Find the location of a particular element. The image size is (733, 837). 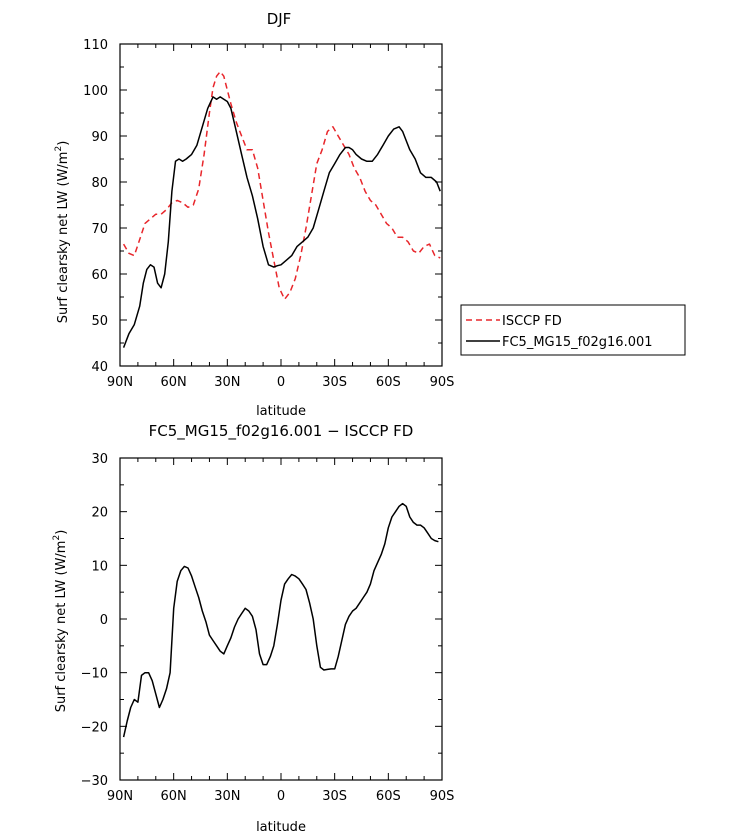

bottom-chart-title: FC5_MG15_f02g16.001 − ISCCP FD is located at coordinates (281, 431).